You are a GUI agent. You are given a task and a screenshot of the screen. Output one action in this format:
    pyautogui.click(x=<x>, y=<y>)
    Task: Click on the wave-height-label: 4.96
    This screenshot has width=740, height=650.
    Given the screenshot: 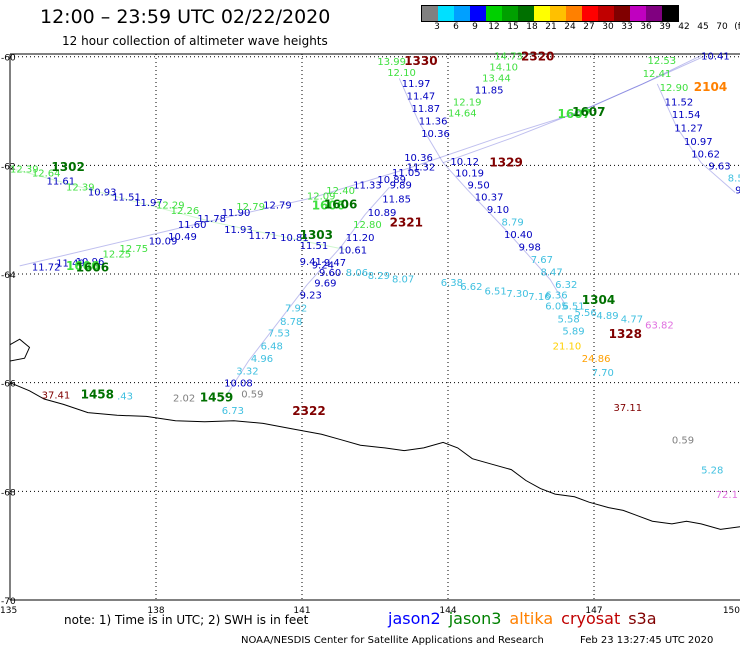 What is the action you would take?
    pyautogui.click(x=262, y=359)
    